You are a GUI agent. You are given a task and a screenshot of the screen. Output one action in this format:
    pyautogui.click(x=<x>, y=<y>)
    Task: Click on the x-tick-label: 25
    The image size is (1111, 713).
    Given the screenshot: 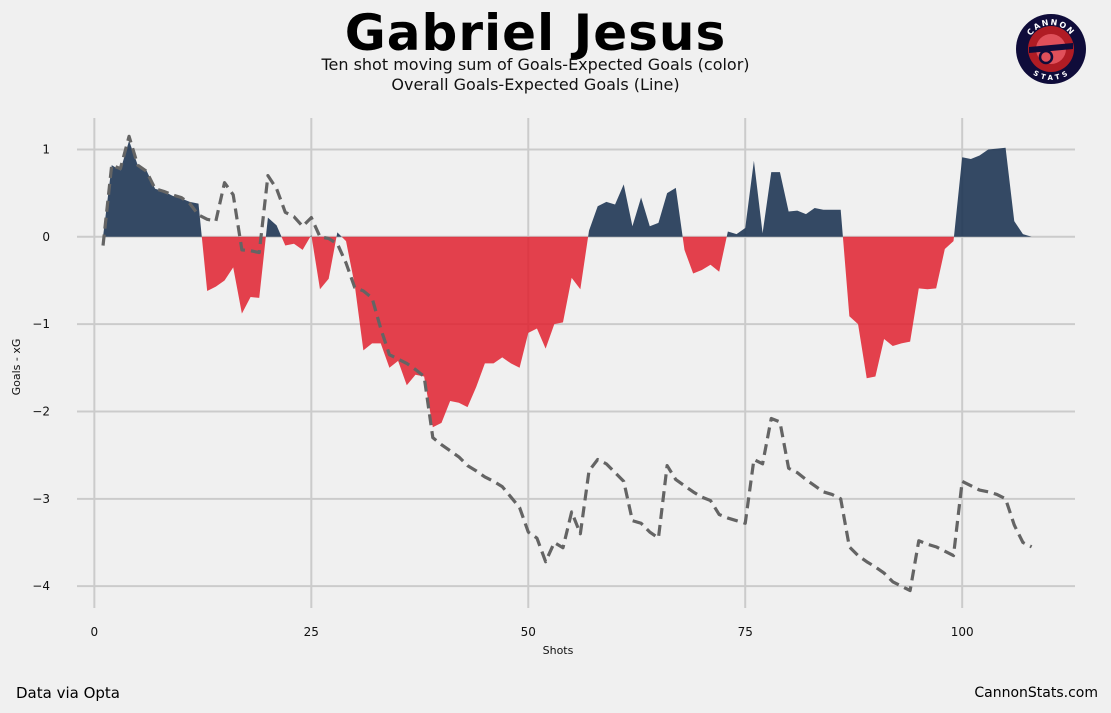 What is the action you would take?
    pyautogui.click(x=311, y=632)
    